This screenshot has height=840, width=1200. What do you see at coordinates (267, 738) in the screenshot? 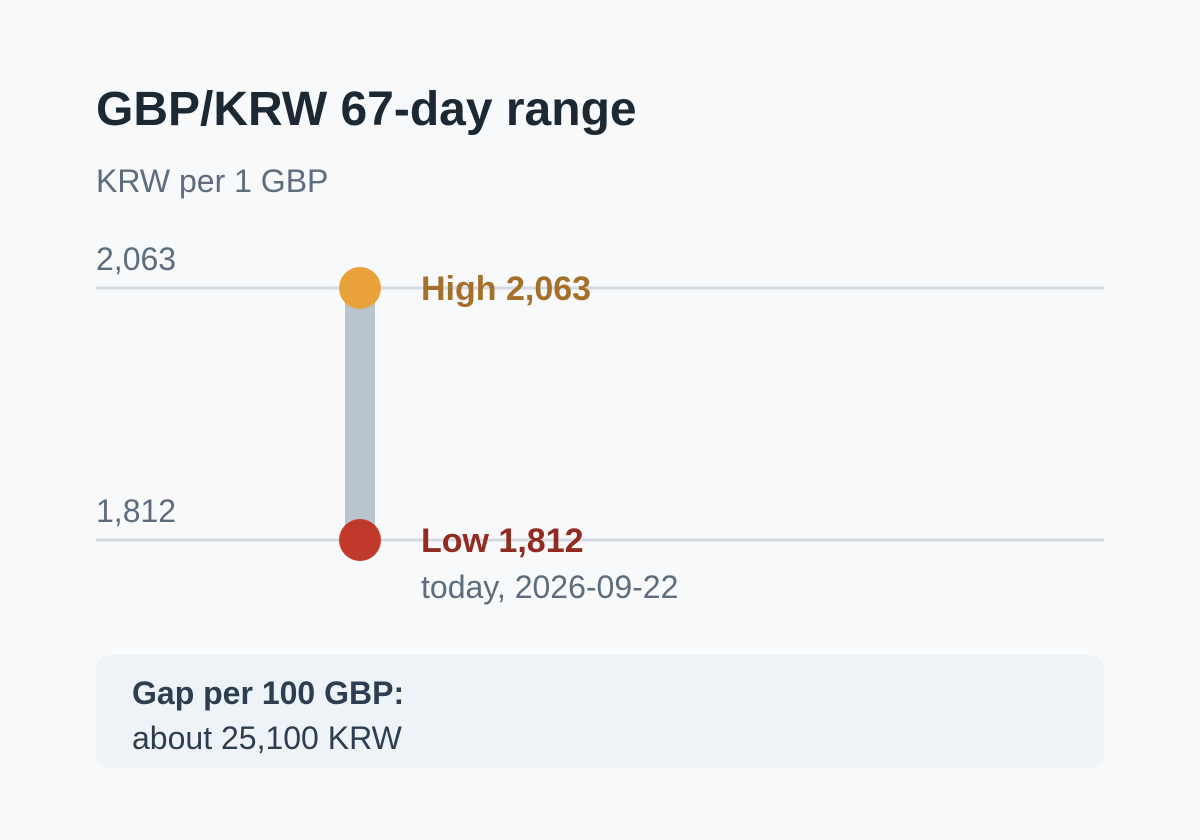
I see `gap-value: about 25,100 KRW` at bounding box center [267, 738].